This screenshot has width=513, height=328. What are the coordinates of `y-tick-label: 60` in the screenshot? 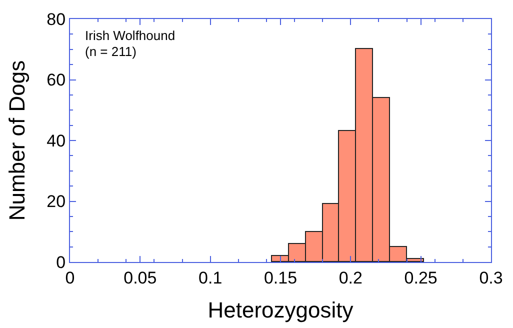 It's located at (56, 80).